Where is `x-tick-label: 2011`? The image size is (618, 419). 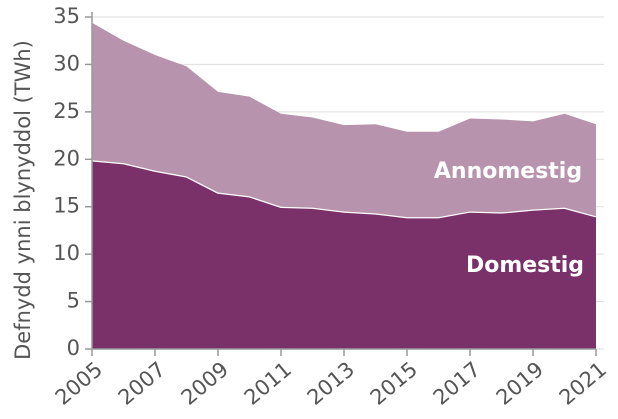 x-tick-label: 2011 is located at coordinates (268, 383).